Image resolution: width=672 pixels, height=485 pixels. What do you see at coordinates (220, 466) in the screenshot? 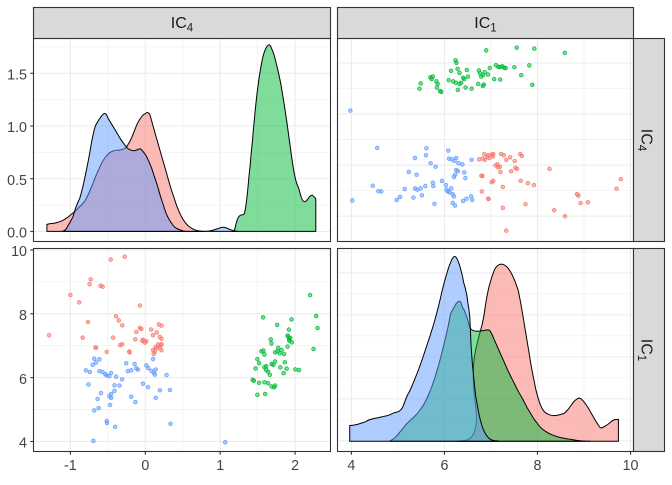
I see `svg-text: 1` at bounding box center [220, 466].